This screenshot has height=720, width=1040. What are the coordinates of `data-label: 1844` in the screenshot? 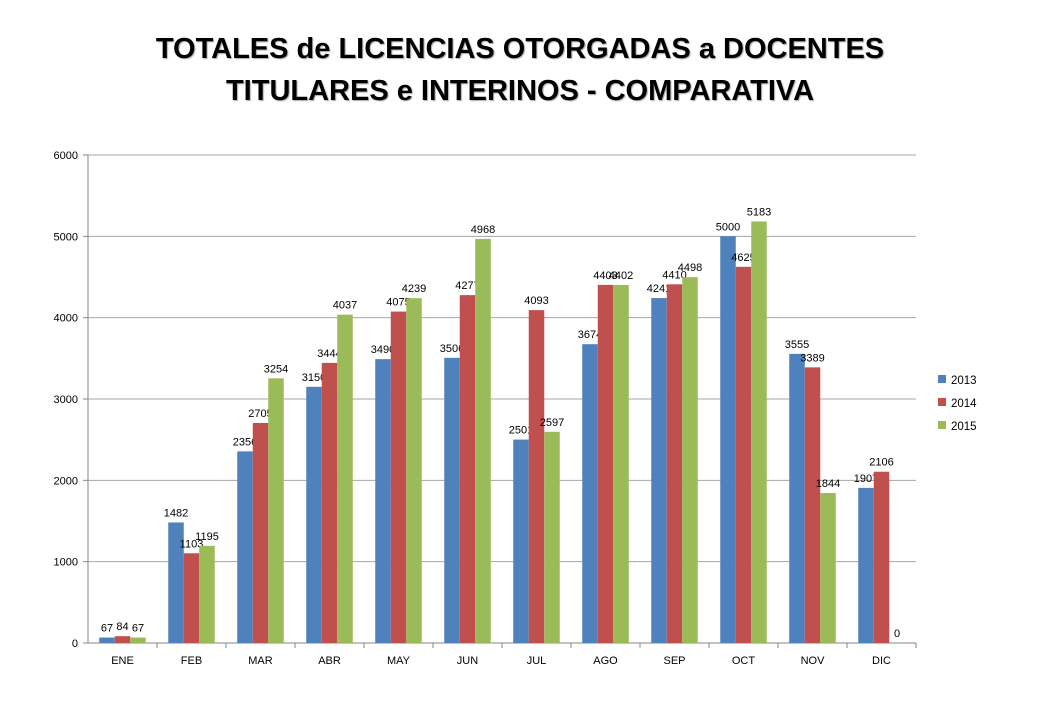 It's located at (828, 484).